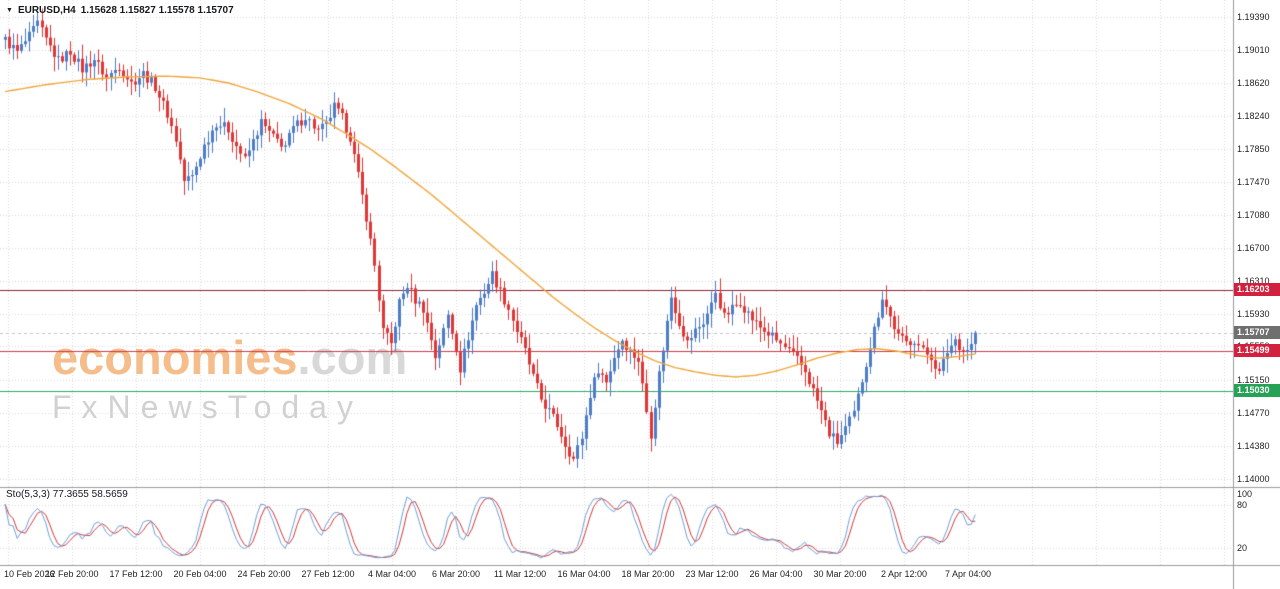 Image resolution: width=1280 pixels, height=589 pixels. Describe the element at coordinates (28, 494) in the screenshot. I see `indicator-name: Sto(5,3,3)` at that location.